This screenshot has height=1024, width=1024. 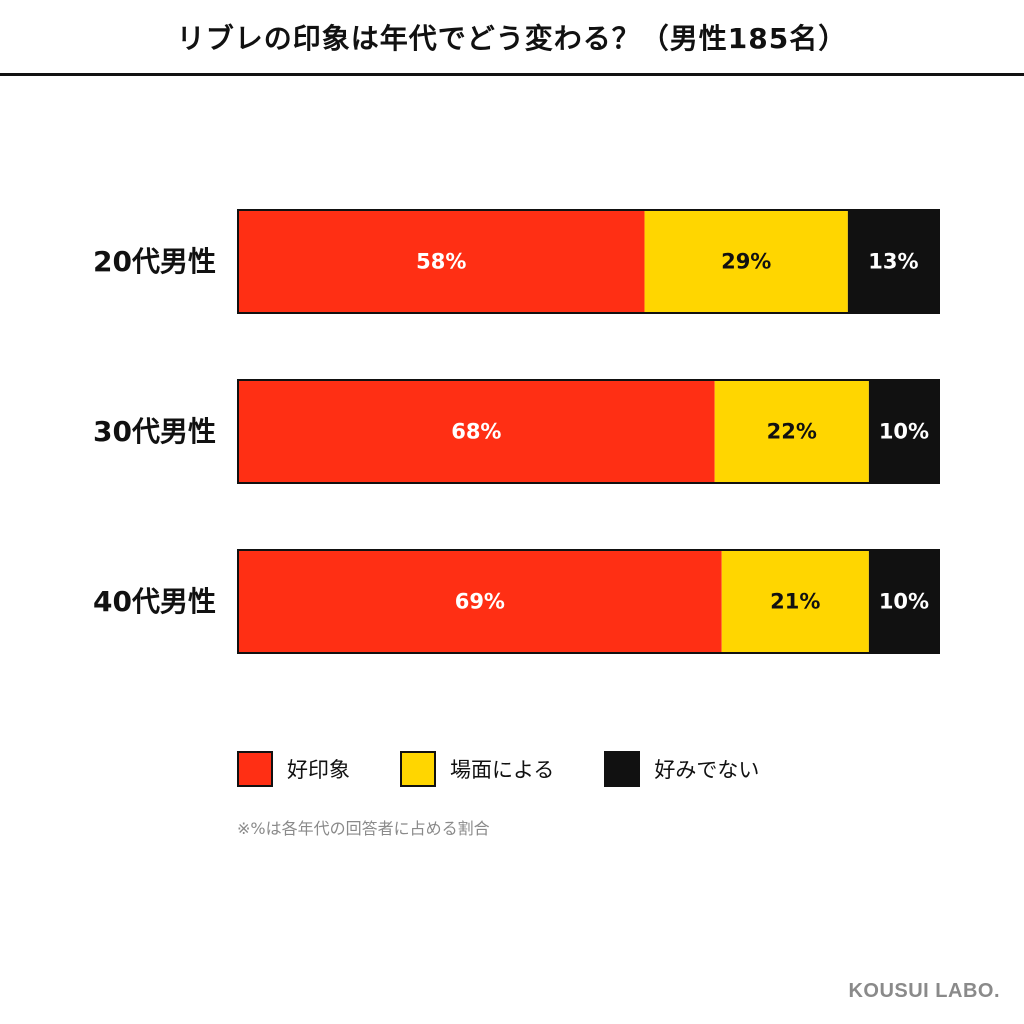 I want to click on legend-item: 場面による, so click(x=477, y=769).